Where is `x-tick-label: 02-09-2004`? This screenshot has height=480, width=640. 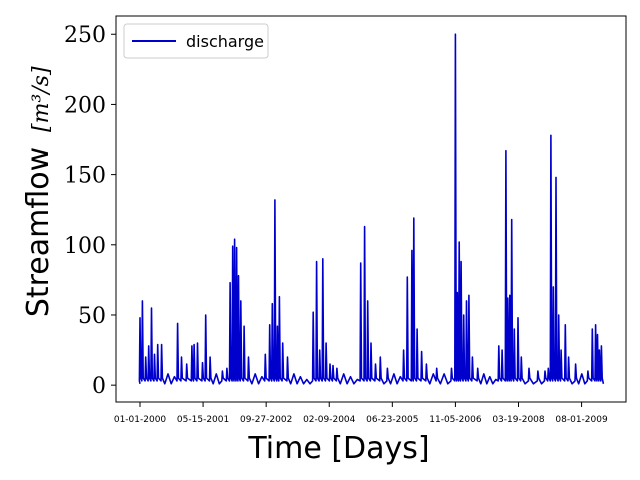
x-tick-label: 02-09-2004 is located at coordinates (329, 420).